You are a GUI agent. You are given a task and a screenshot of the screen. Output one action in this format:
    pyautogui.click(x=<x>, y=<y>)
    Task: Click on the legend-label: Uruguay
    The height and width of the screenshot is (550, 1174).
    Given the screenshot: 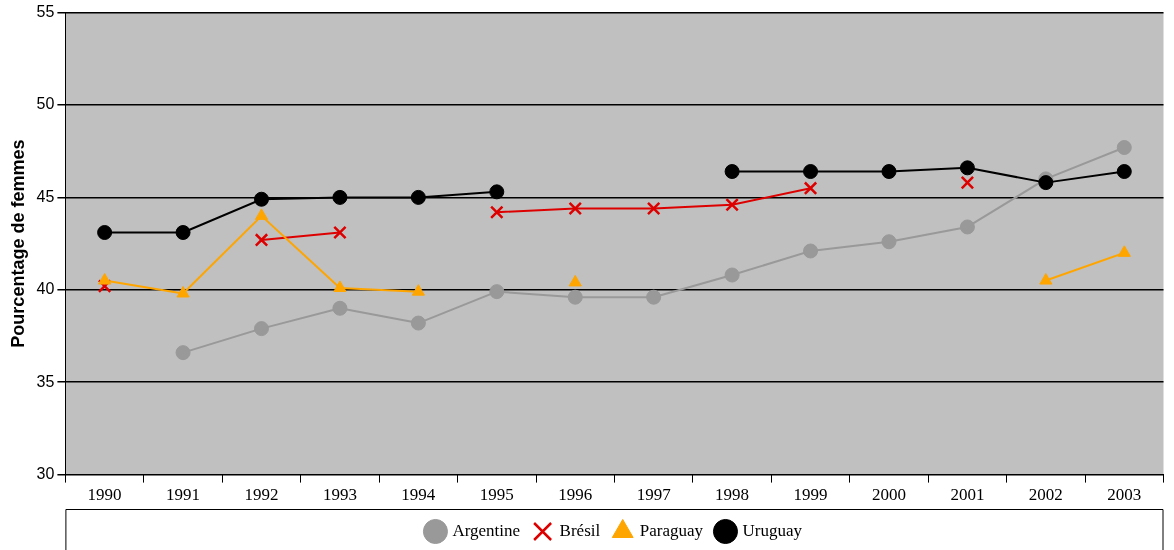 What is the action you would take?
    pyautogui.click(x=772, y=530)
    